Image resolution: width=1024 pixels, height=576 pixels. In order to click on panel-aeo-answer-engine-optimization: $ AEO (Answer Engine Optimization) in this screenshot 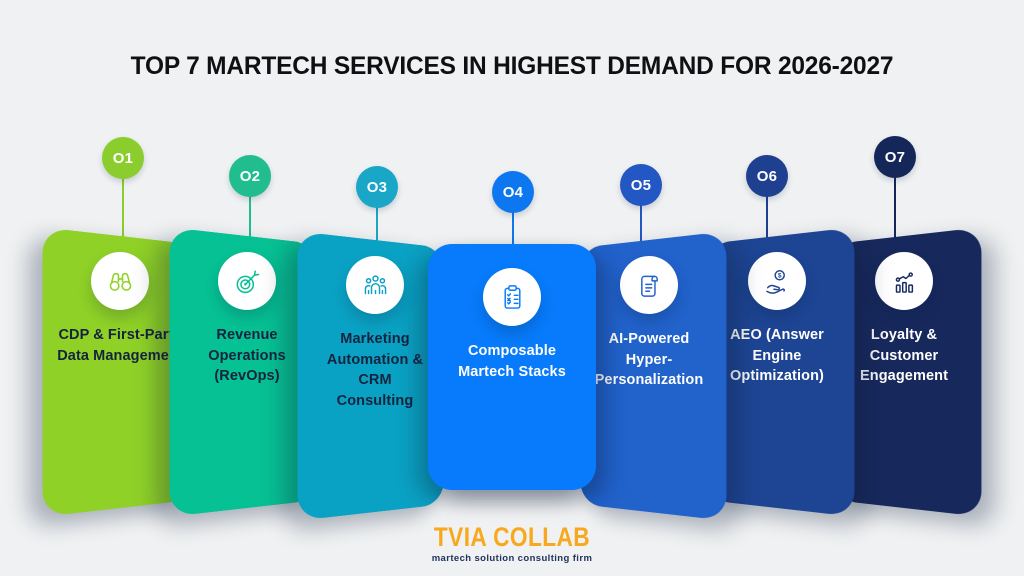, I will do `click(778, 372)`.